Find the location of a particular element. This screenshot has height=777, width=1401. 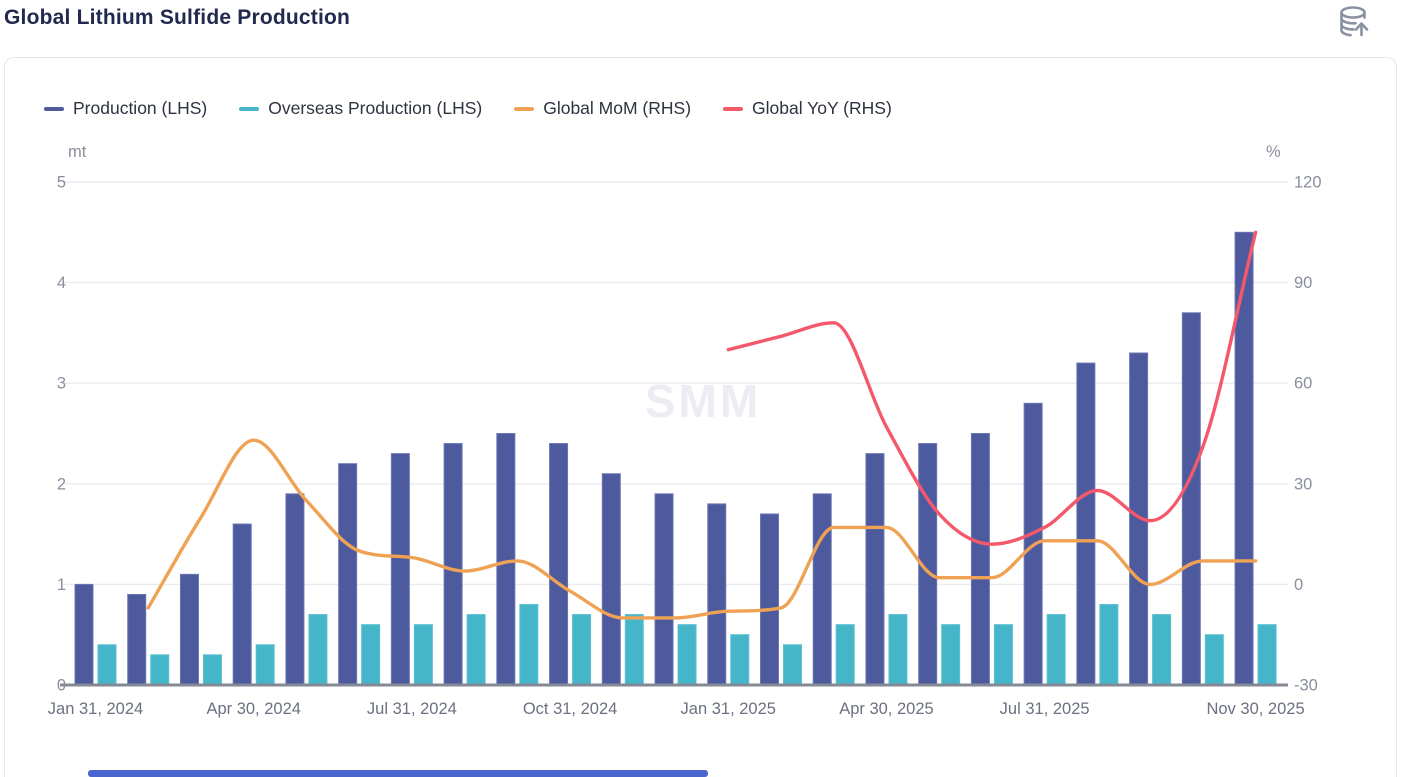

legend-item-production: Production (LHS) is located at coordinates (125, 108).